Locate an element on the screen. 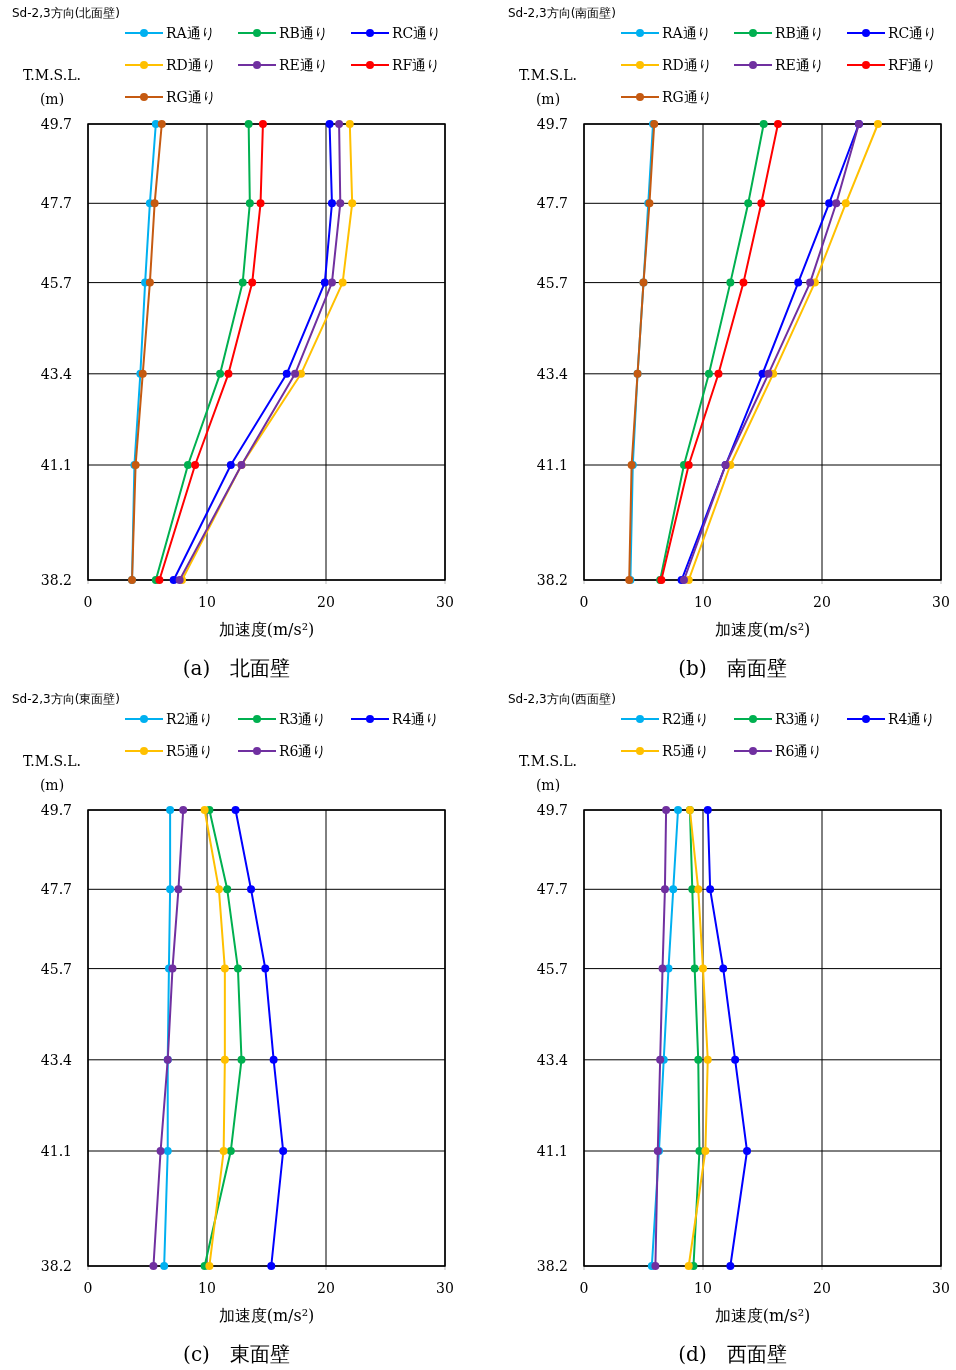  text: (a) 北面壁 is located at coordinates (236, 668).